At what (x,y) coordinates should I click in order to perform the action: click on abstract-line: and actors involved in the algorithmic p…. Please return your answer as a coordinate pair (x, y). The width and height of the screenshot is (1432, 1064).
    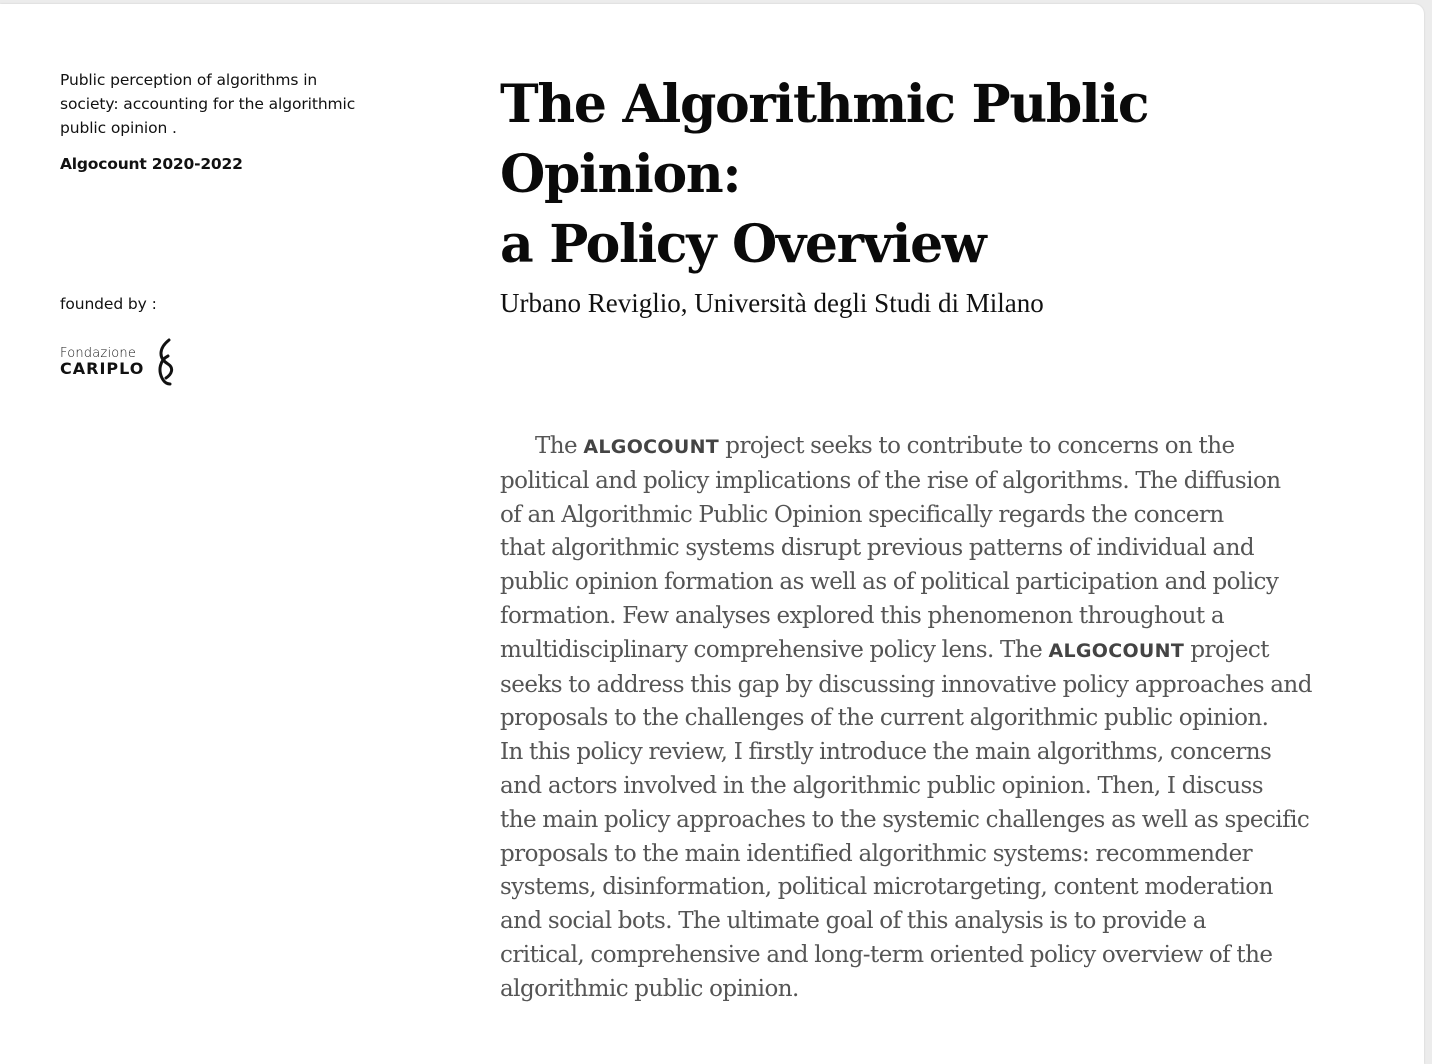
    Looking at the image, I should click on (882, 785).